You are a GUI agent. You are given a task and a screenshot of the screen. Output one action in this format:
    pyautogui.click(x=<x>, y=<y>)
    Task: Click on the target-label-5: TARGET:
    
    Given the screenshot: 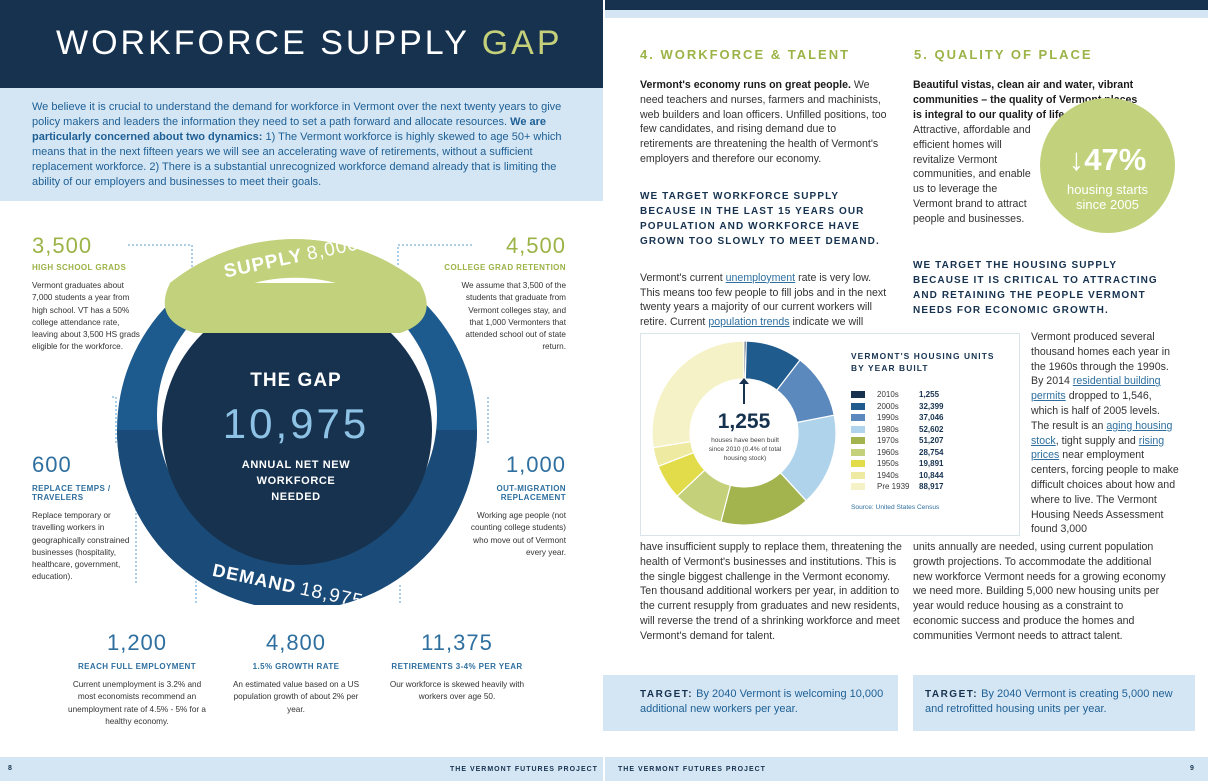 What is the action you would take?
    pyautogui.click(x=952, y=694)
    